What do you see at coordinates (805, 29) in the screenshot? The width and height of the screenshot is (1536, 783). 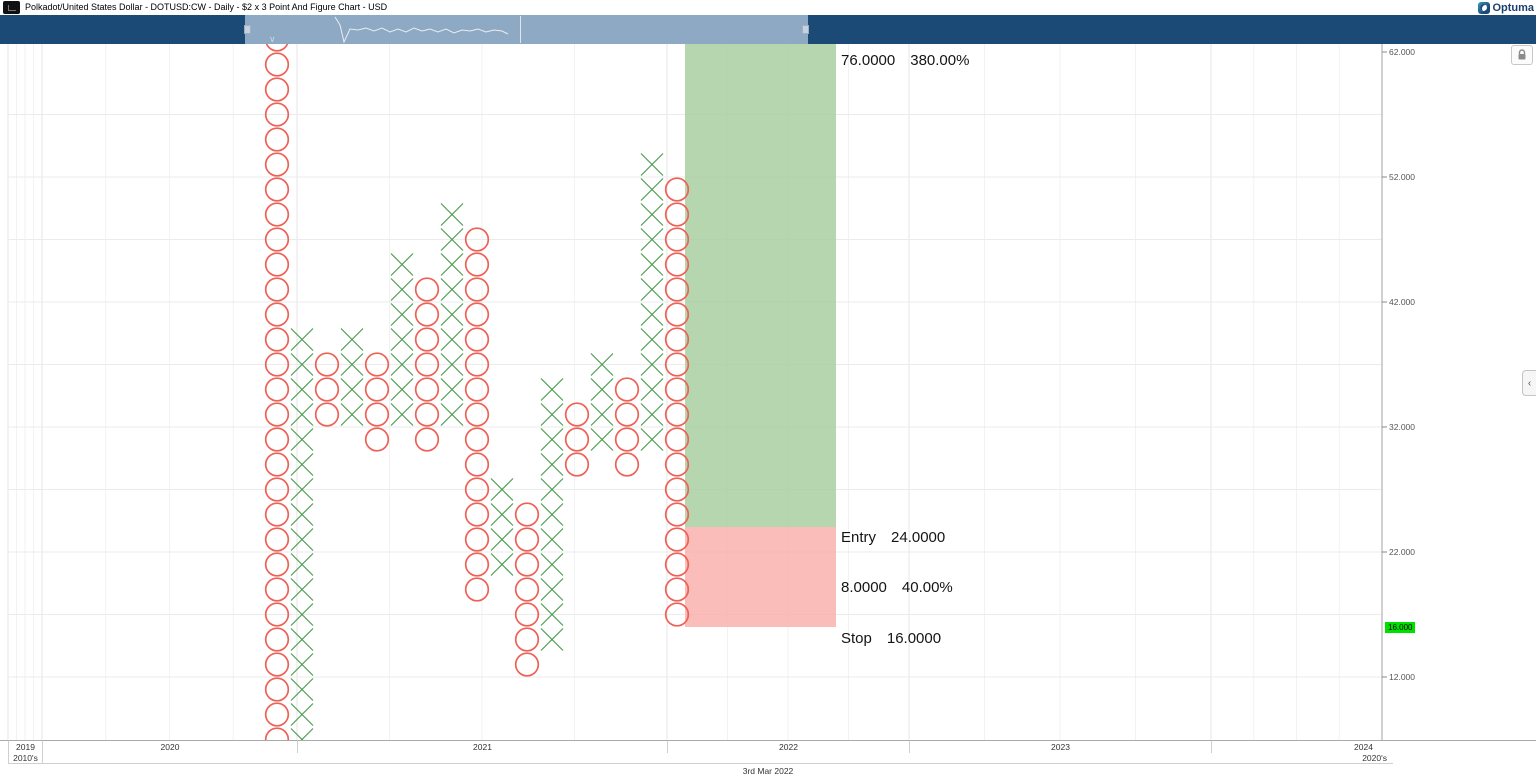 I see `navigator-right-handle` at bounding box center [805, 29].